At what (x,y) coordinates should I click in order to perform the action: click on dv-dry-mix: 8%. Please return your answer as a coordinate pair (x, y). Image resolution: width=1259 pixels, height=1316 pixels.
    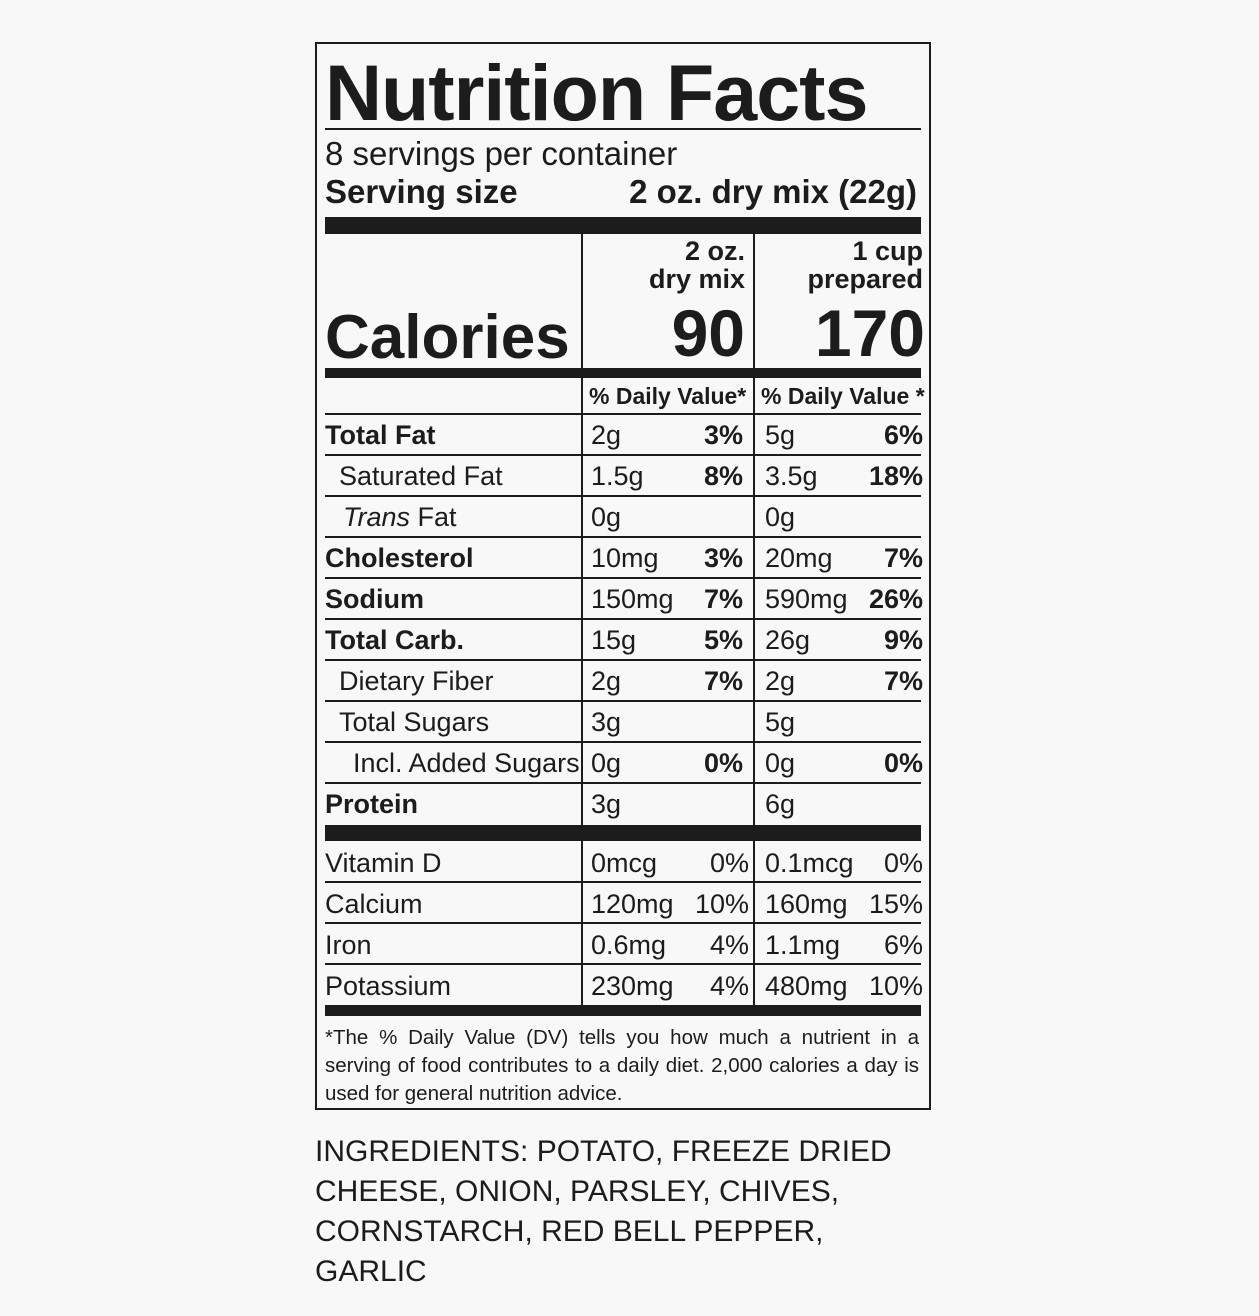
    Looking at the image, I should click on (723, 476).